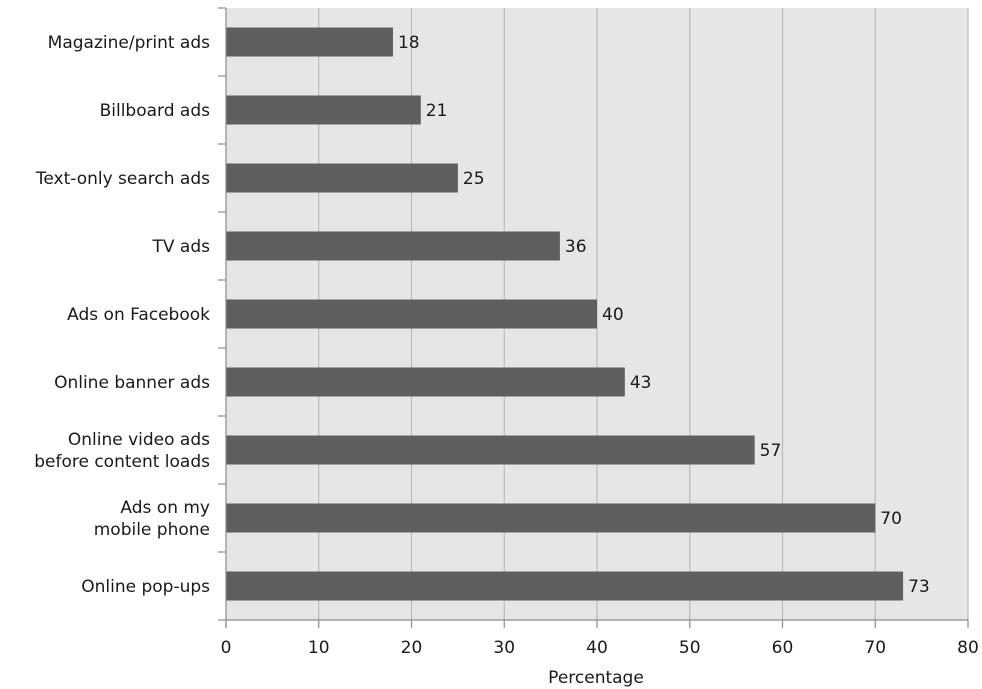  Describe the element at coordinates (129, 43) in the screenshot. I see `category-label: Magazine/print ads` at that location.